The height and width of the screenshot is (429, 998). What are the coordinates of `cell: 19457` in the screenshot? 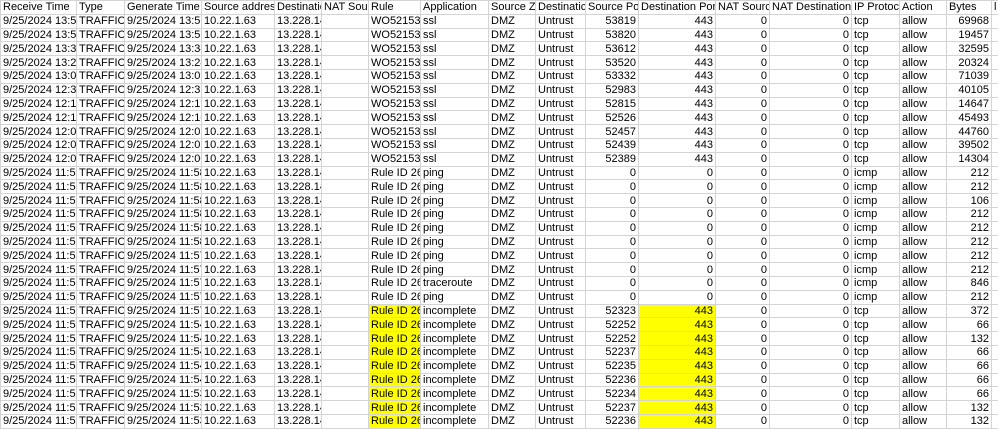 It's located at (969, 35).